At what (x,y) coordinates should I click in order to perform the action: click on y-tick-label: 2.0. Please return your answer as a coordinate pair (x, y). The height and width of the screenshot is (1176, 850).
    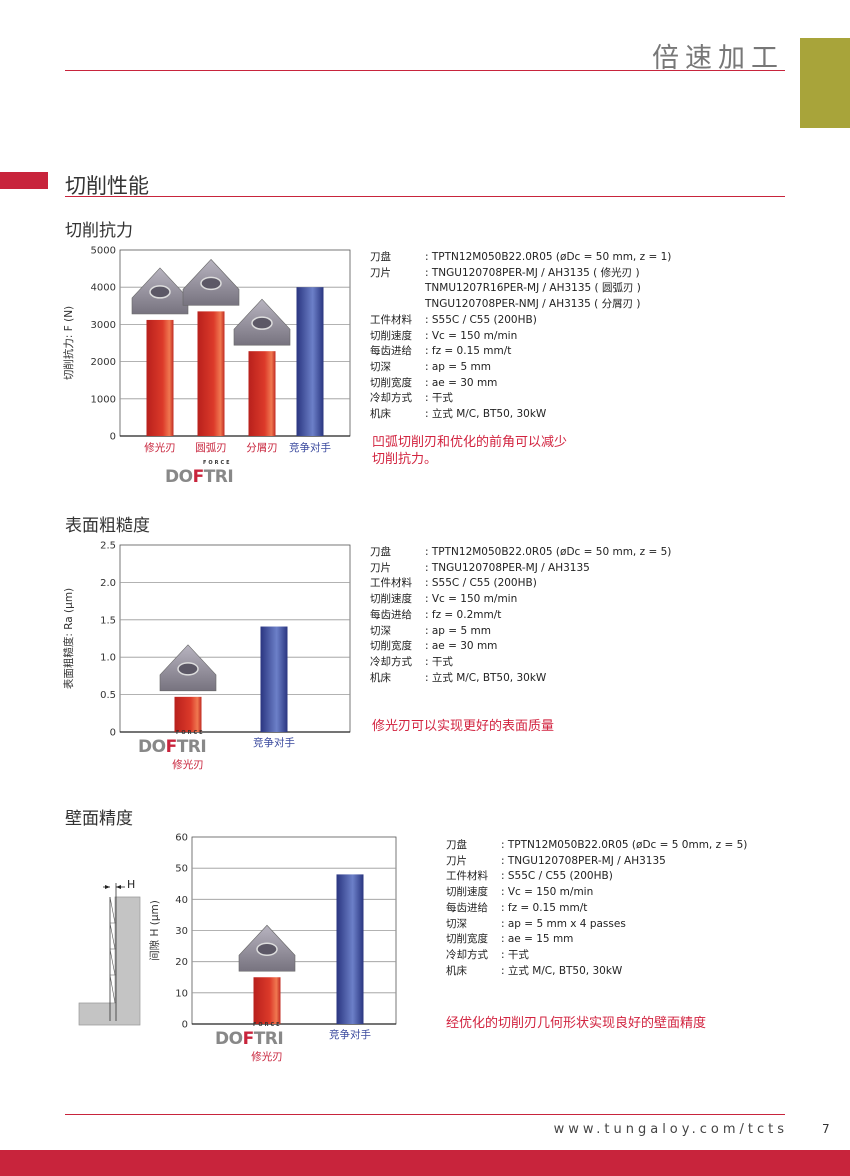
    Looking at the image, I should click on (108, 583).